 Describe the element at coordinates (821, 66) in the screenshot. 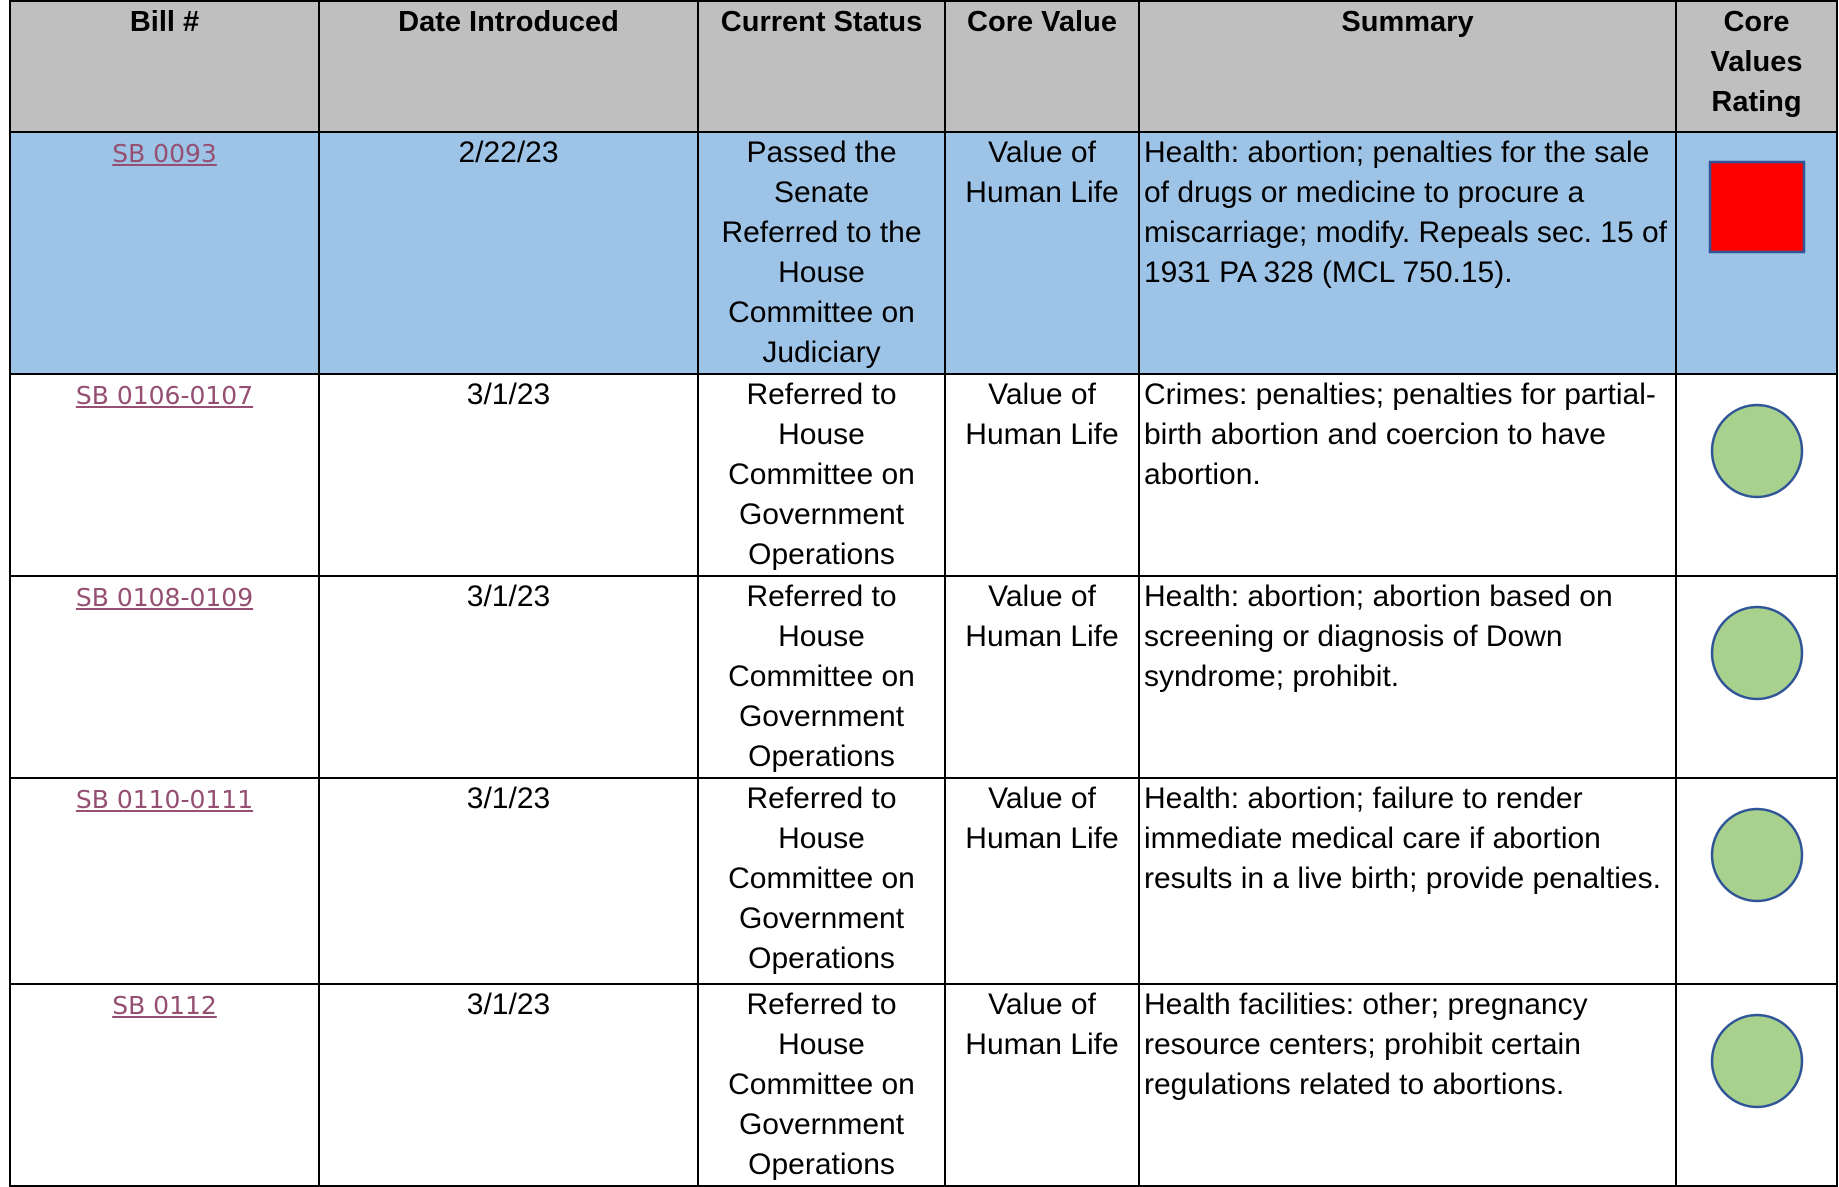

I see `header-cell: Current Status` at that location.